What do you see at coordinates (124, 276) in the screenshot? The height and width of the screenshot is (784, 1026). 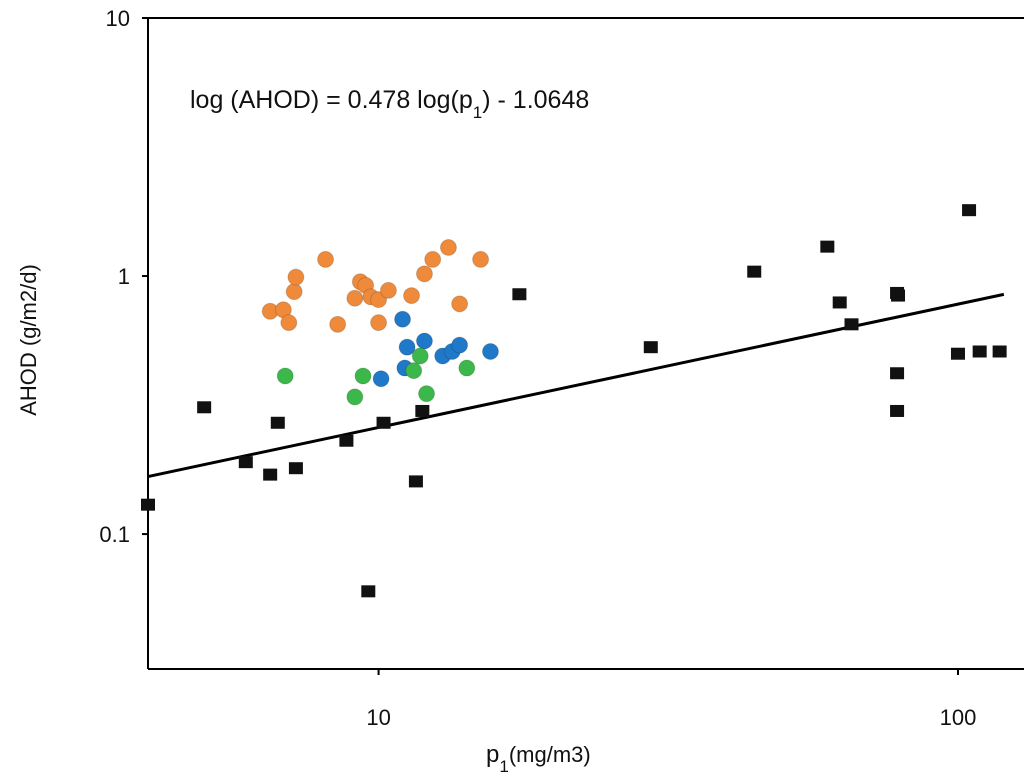 I see `y-tick-label: 1` at bounding box center [124, 276].